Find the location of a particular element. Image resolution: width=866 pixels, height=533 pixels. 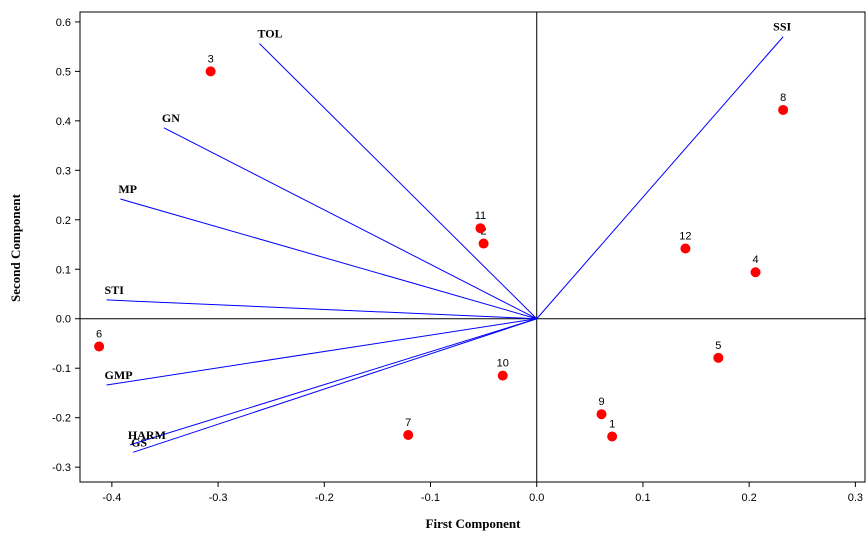

x-tick-label: 0.3 is located at coordinates (855, 498).